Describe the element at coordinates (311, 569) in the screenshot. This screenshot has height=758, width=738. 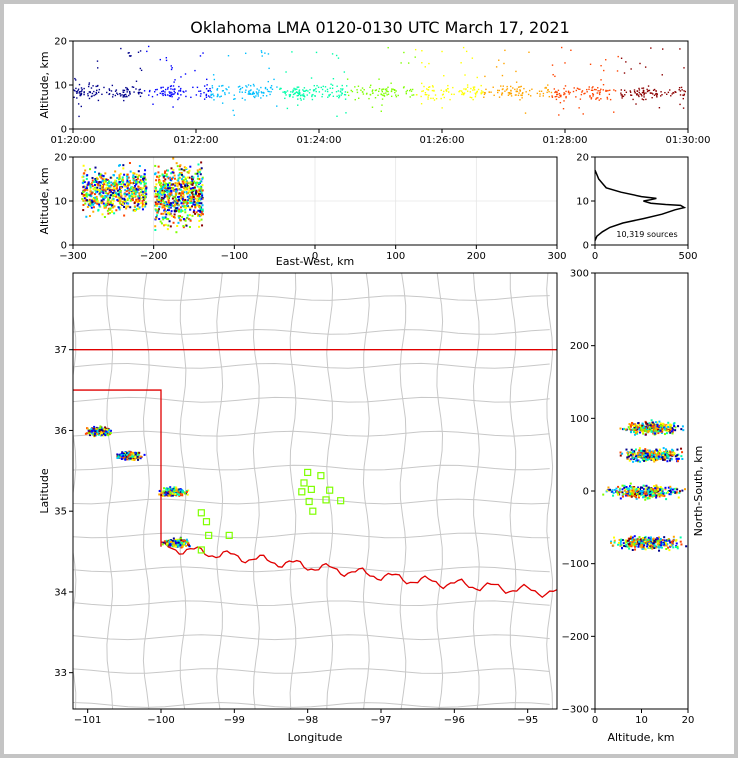
I see `county-line` at that location.